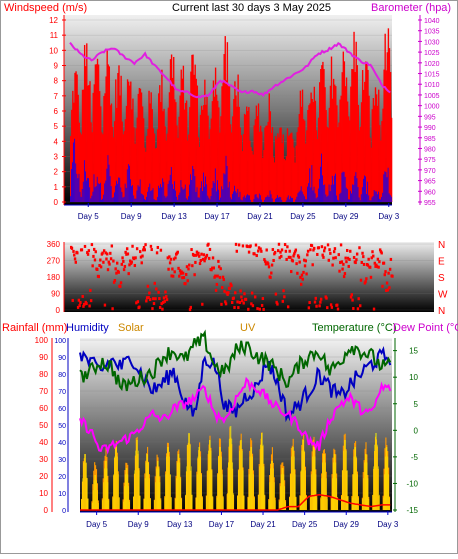 This screenshot has height=559, width=458. Describe the element at coordinates (54, 261) in the screenshot. I see `direction-degree-label: 270` at that location.